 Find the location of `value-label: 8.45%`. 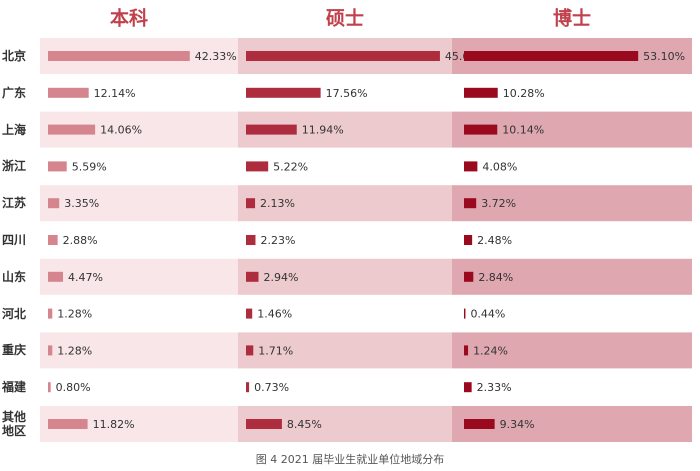

value-label: 8.45% is located at coordinates (304, 424).